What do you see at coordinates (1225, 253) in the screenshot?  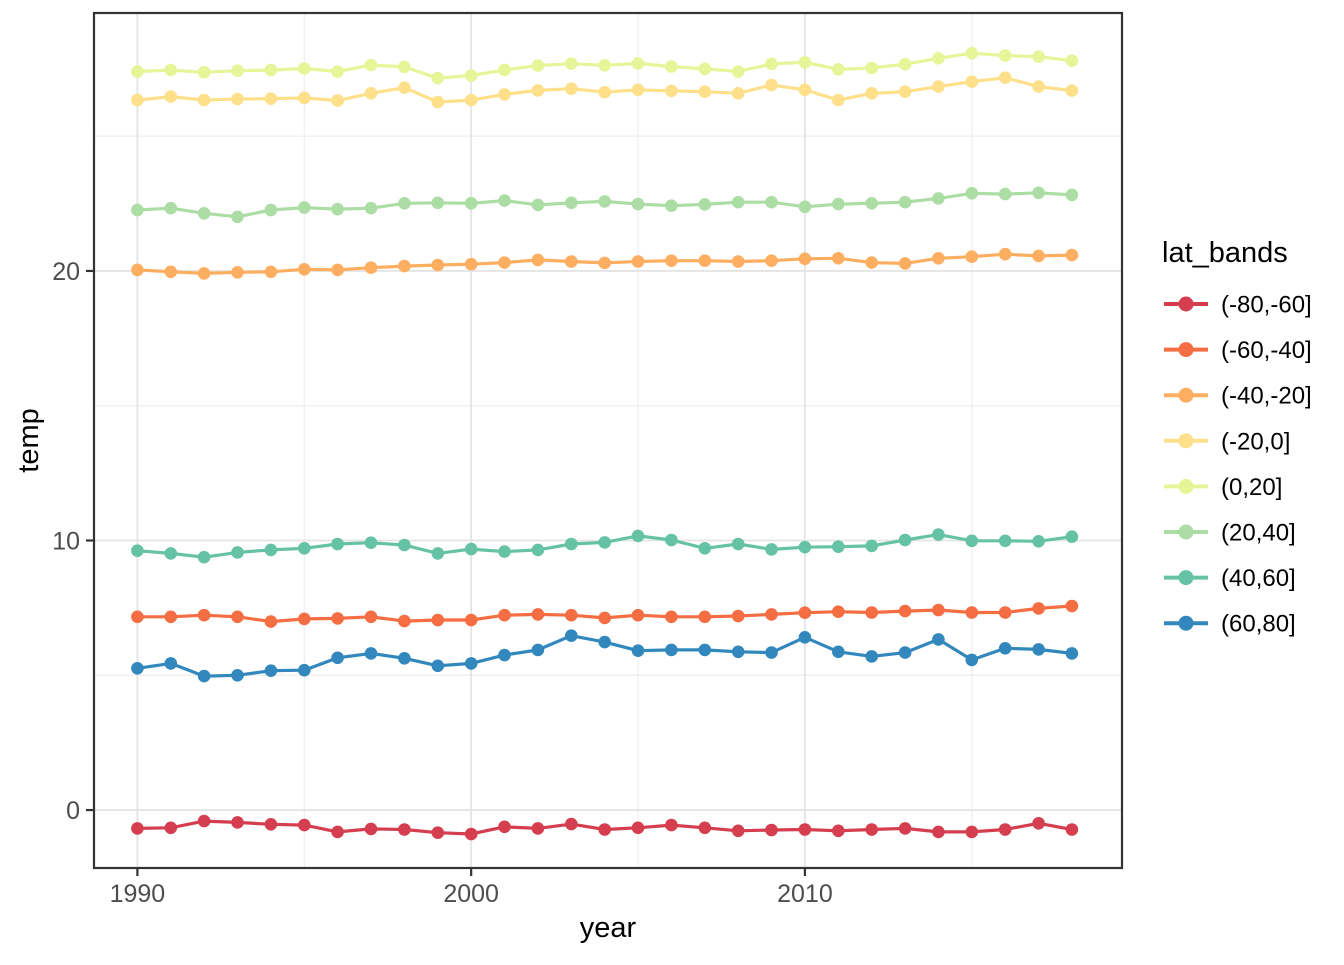 I see `legend-title: lat_bands` at bounding box center [1225, 253].